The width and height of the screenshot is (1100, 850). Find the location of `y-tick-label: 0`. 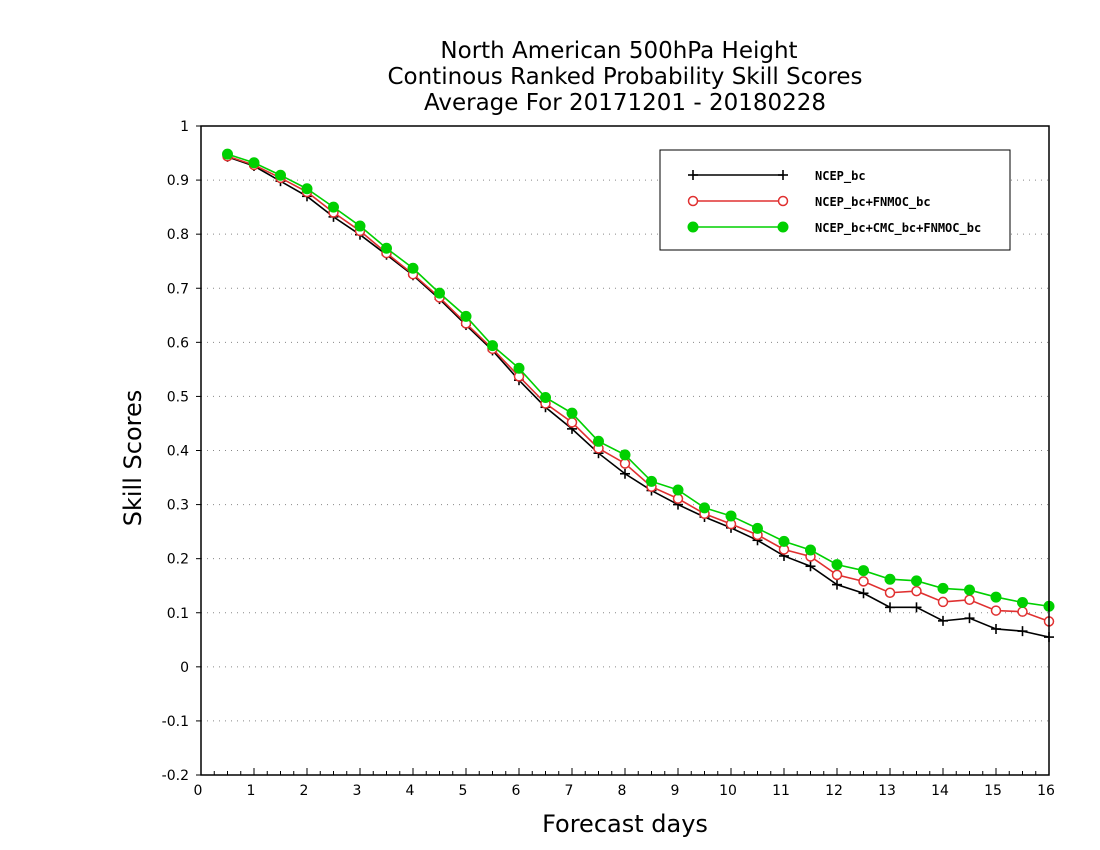

y-tick-label: 0 is located at coordinates (184, 668).